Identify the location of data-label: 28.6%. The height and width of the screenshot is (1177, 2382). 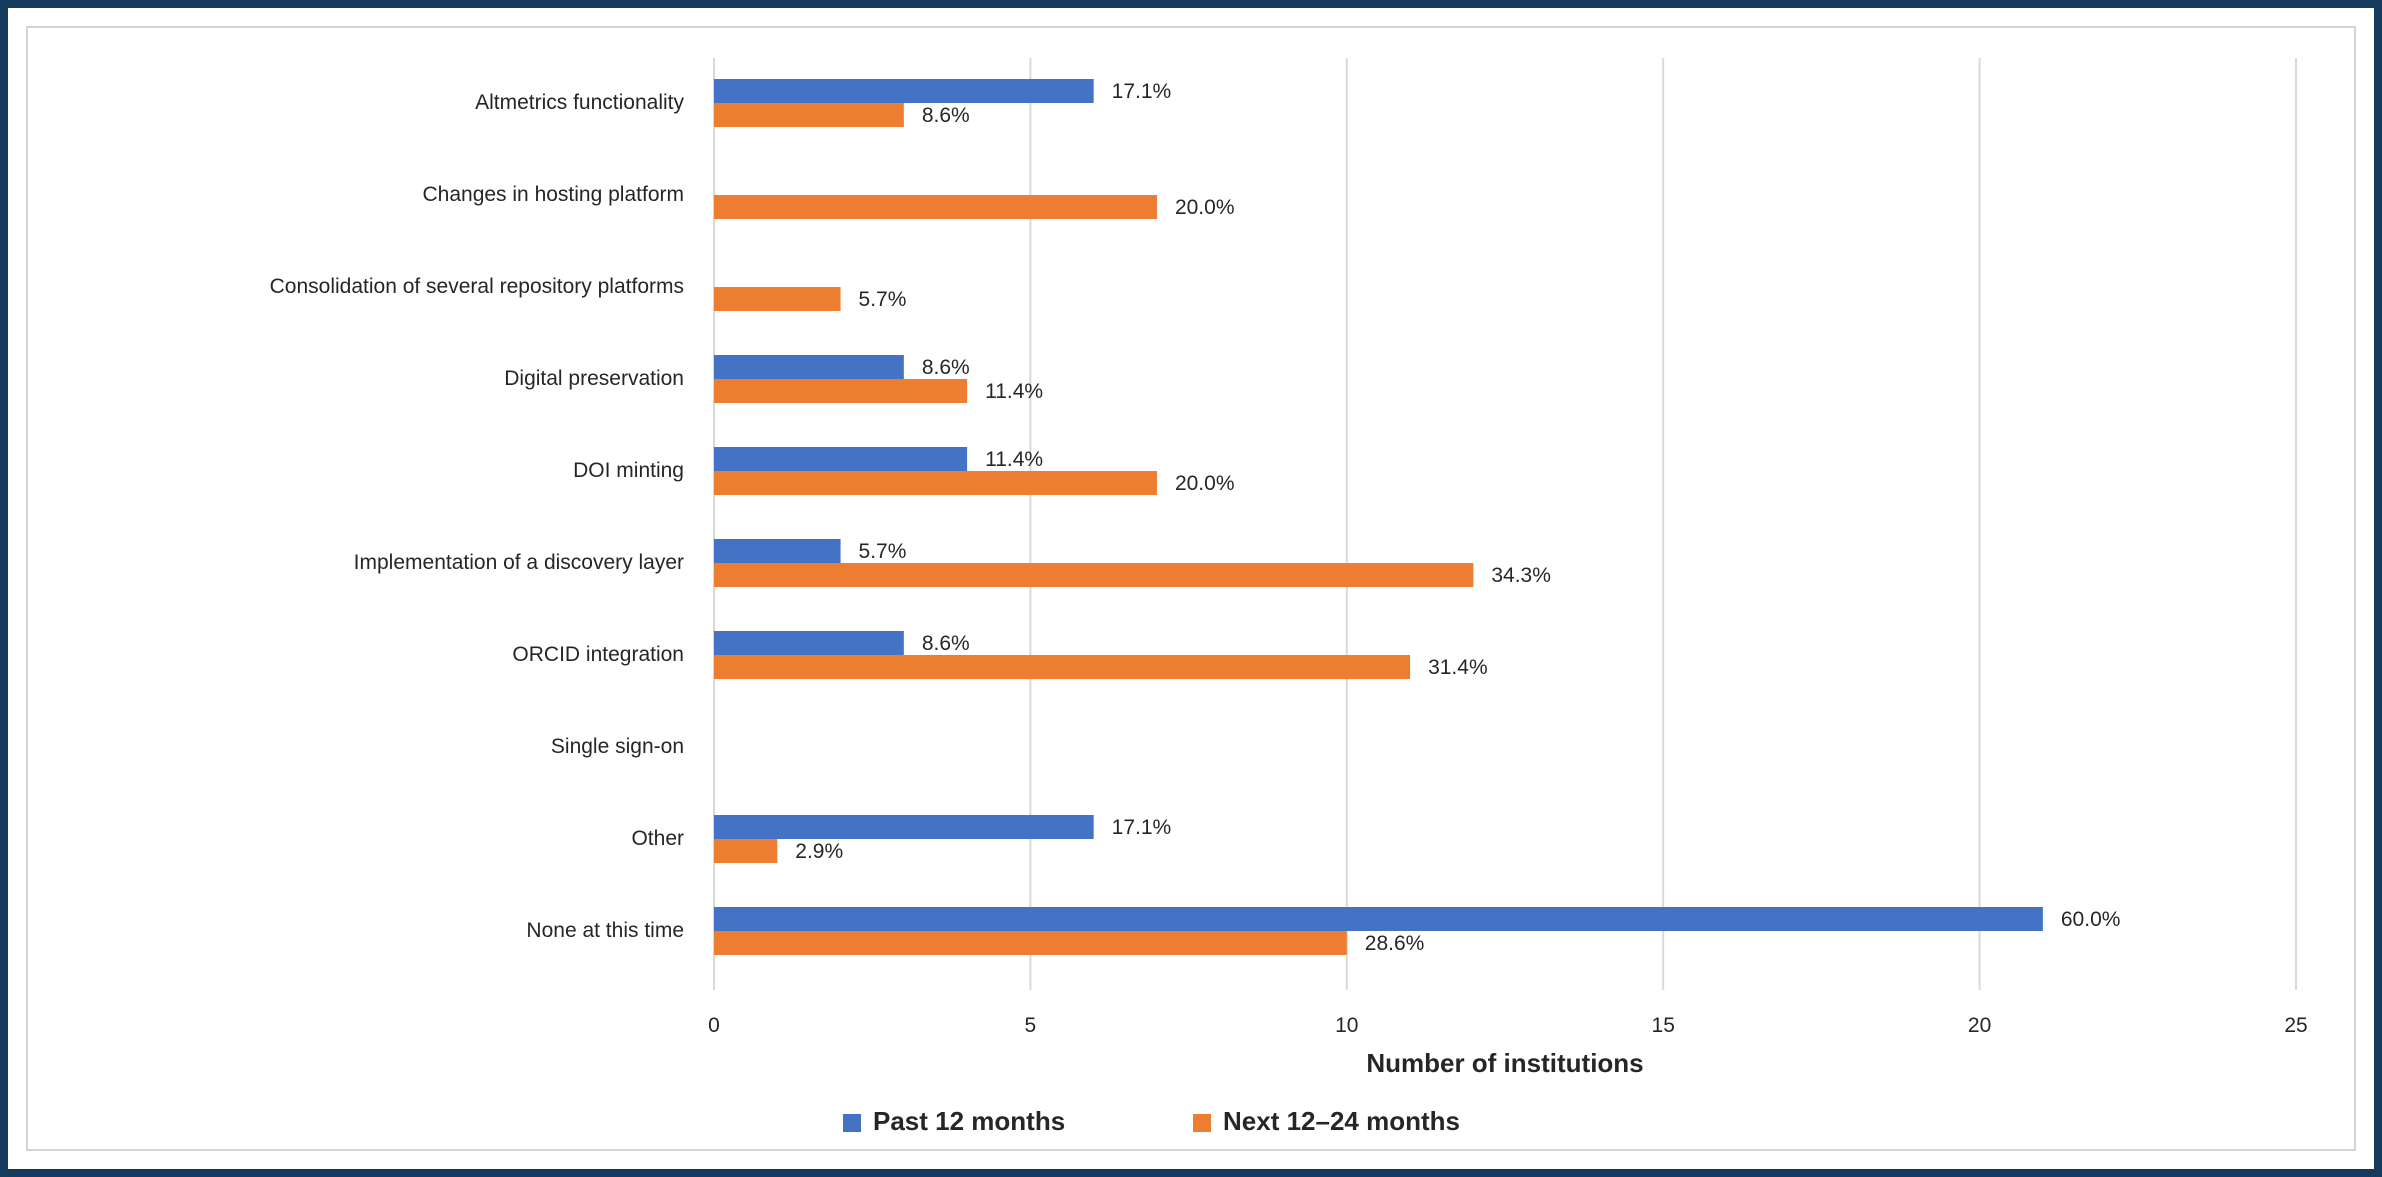
(1395, 943).